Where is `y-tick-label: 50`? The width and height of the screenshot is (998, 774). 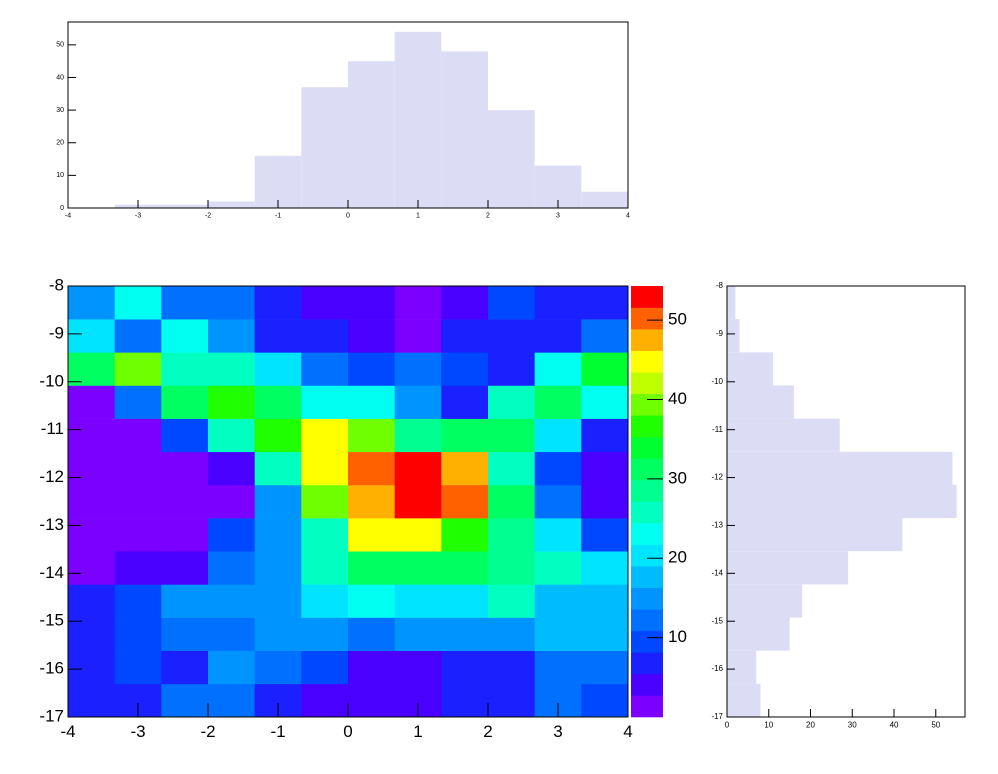
y-tick-label: 50 is located at coordinates (60, 45).